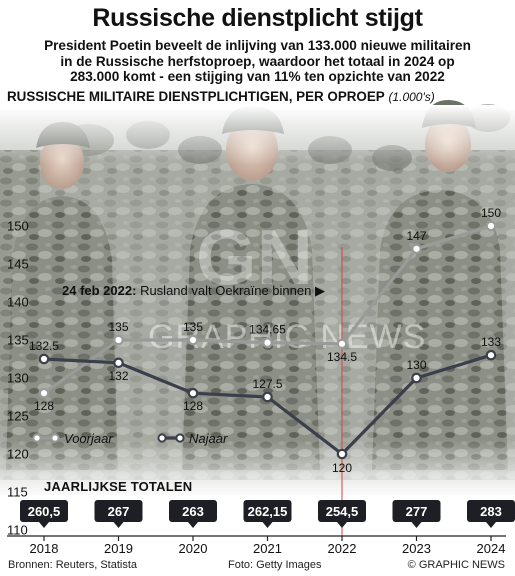 The height and width of the screenshot is (576, 515). I want to click on annual-total-value: 267, so click(119, 511).